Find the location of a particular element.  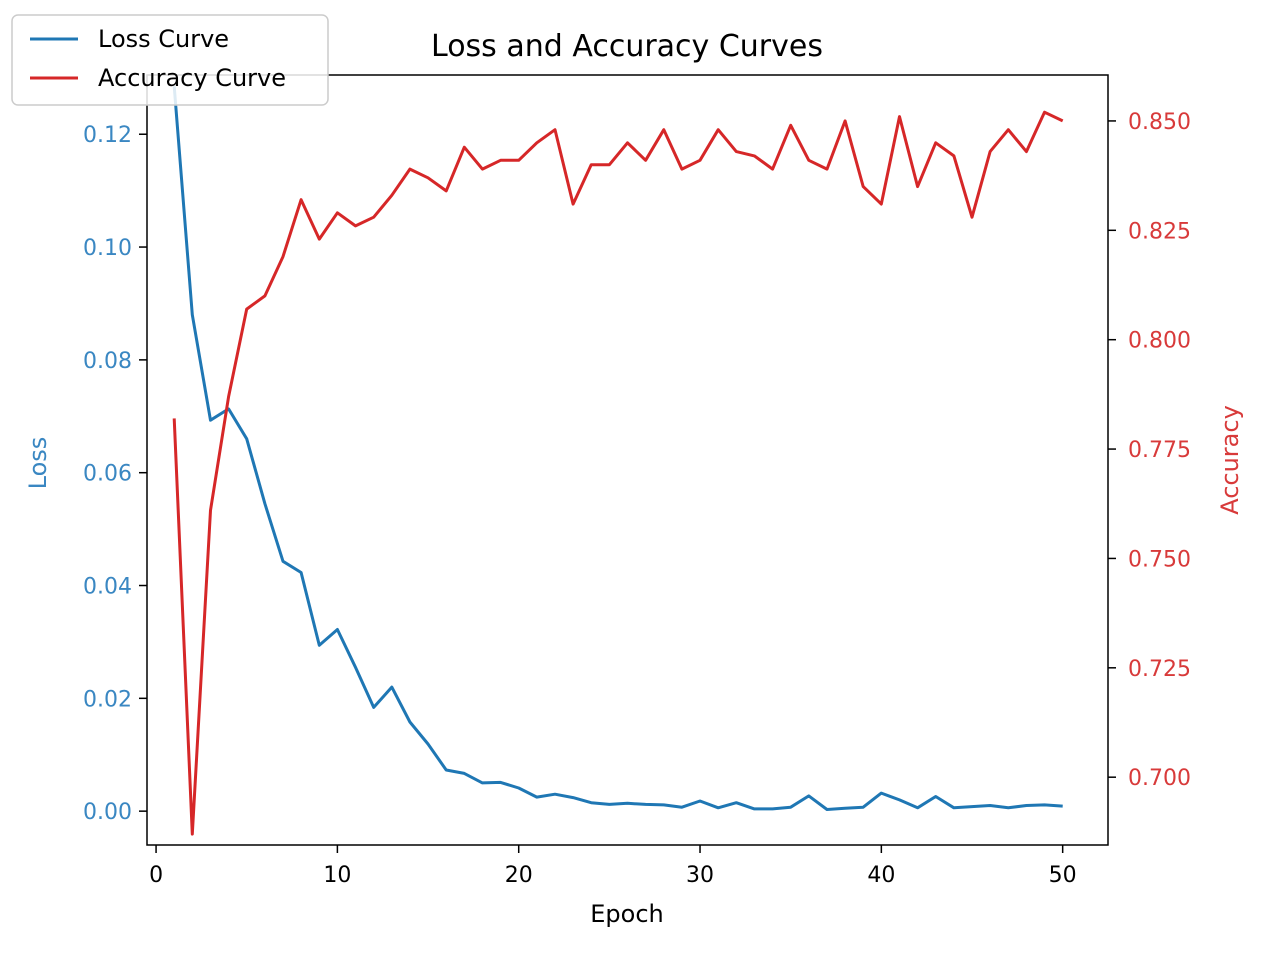

legend: Loss Curve Accuracy Curve is located at coordinates (170, 60).